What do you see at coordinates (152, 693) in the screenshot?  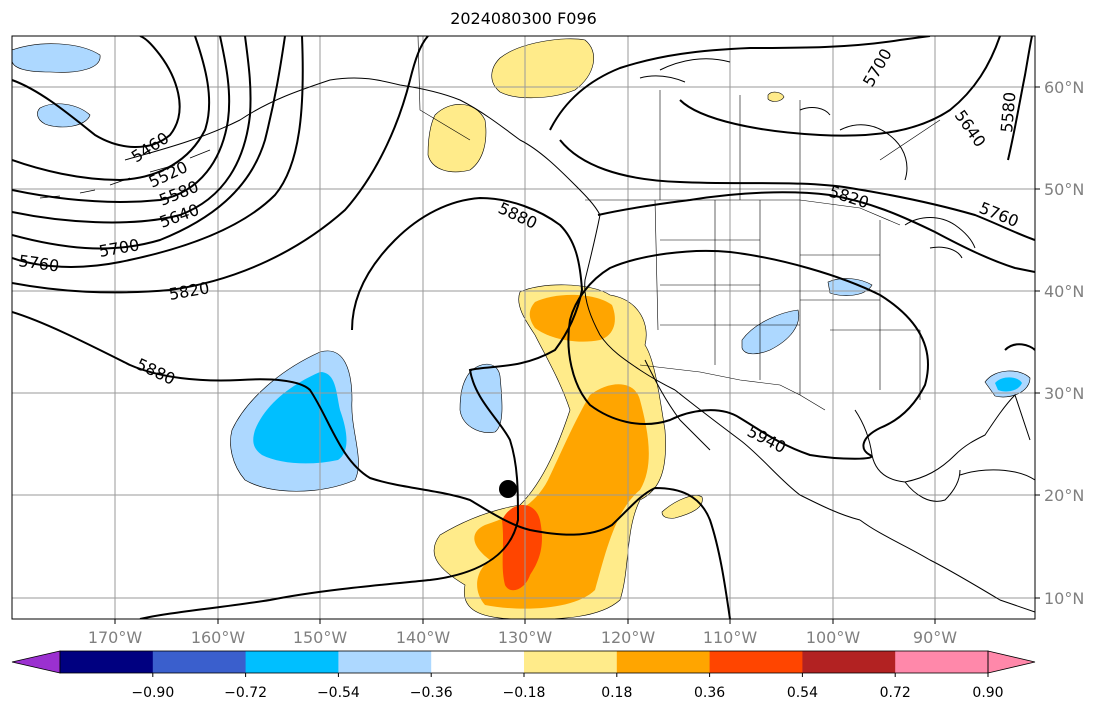 I see `colorbar-tick-label: −0.90` at bounding box center [152, 693].